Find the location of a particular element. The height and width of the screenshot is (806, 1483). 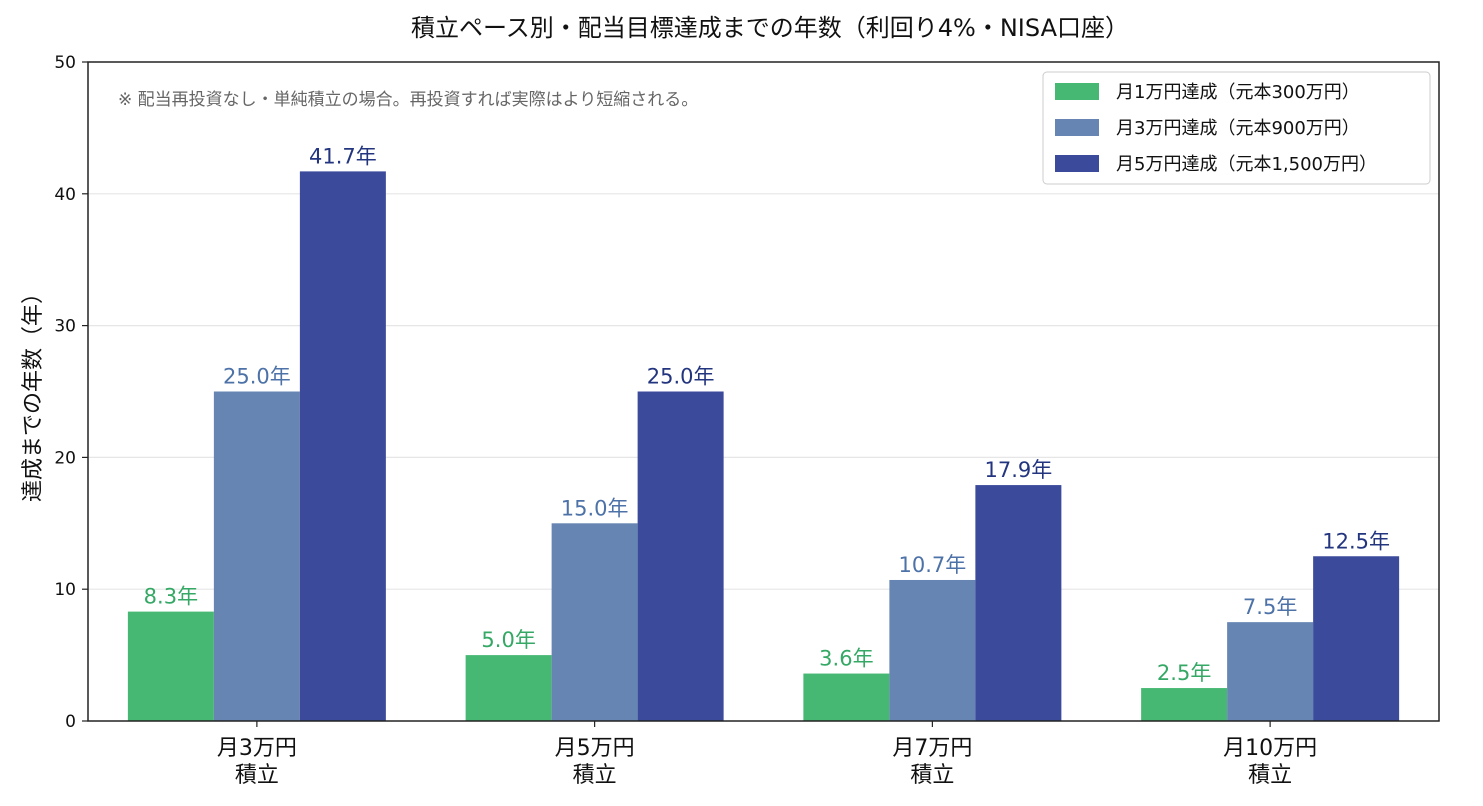

bar-value-label: 12.5年 is located at coordinates (1356, 541).